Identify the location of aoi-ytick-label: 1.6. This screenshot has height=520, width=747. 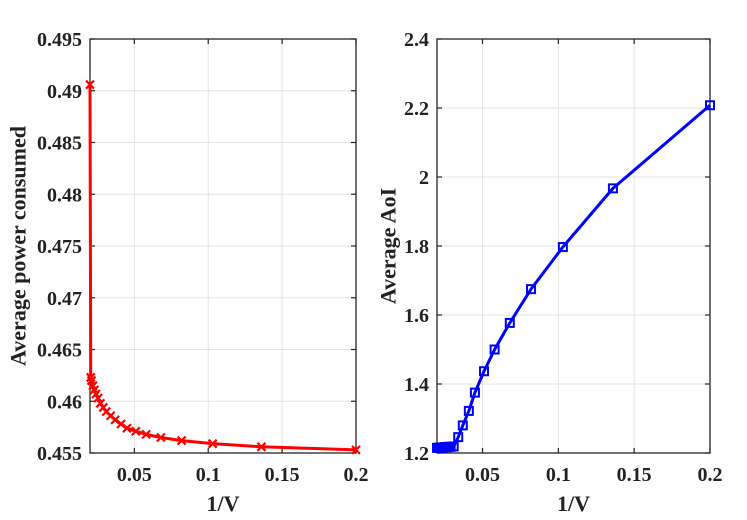
(416, 316).